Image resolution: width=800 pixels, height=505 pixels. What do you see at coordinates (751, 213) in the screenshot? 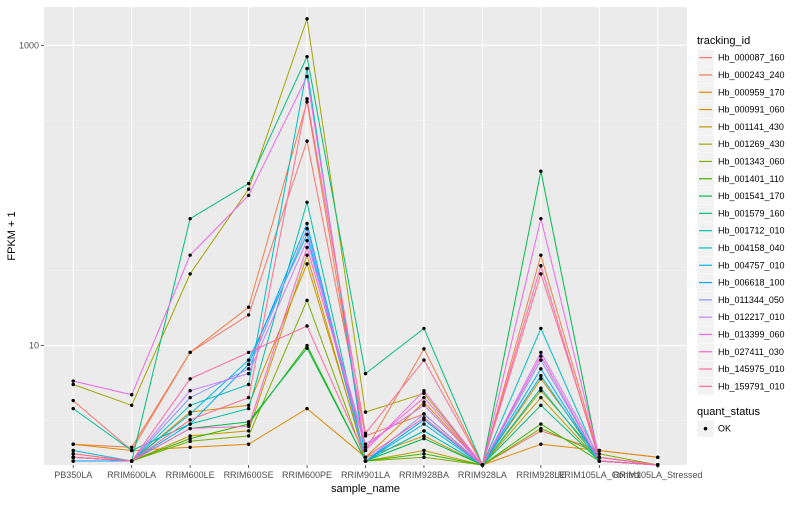
I see `legend-label: Hb_001579_160` at bounding box center [751, 213].